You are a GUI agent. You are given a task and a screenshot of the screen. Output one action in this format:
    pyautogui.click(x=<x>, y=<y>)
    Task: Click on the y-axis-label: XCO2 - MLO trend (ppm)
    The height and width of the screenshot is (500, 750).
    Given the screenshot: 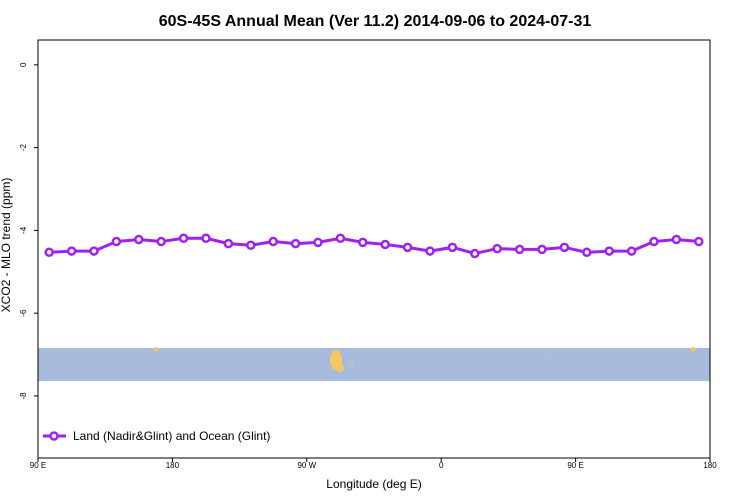 What is the action you would take?
    pyautogui.click(x=6, y=245)
    